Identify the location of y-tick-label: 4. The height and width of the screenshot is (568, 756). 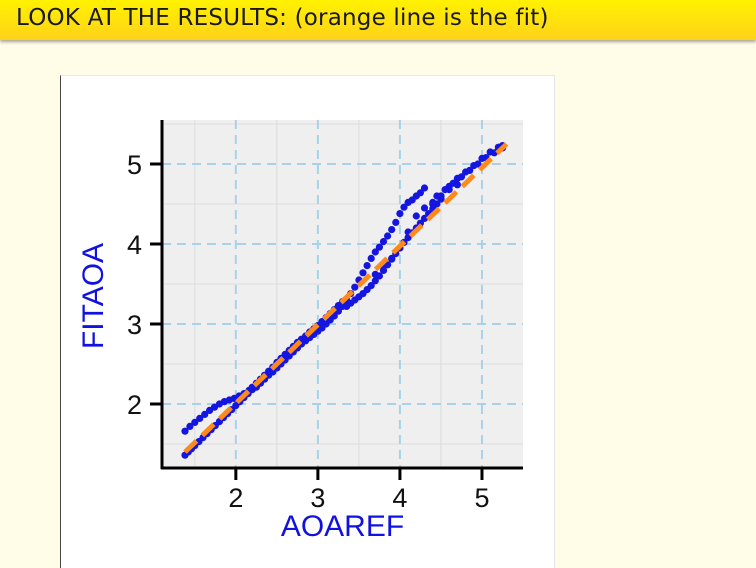
(134, 245).